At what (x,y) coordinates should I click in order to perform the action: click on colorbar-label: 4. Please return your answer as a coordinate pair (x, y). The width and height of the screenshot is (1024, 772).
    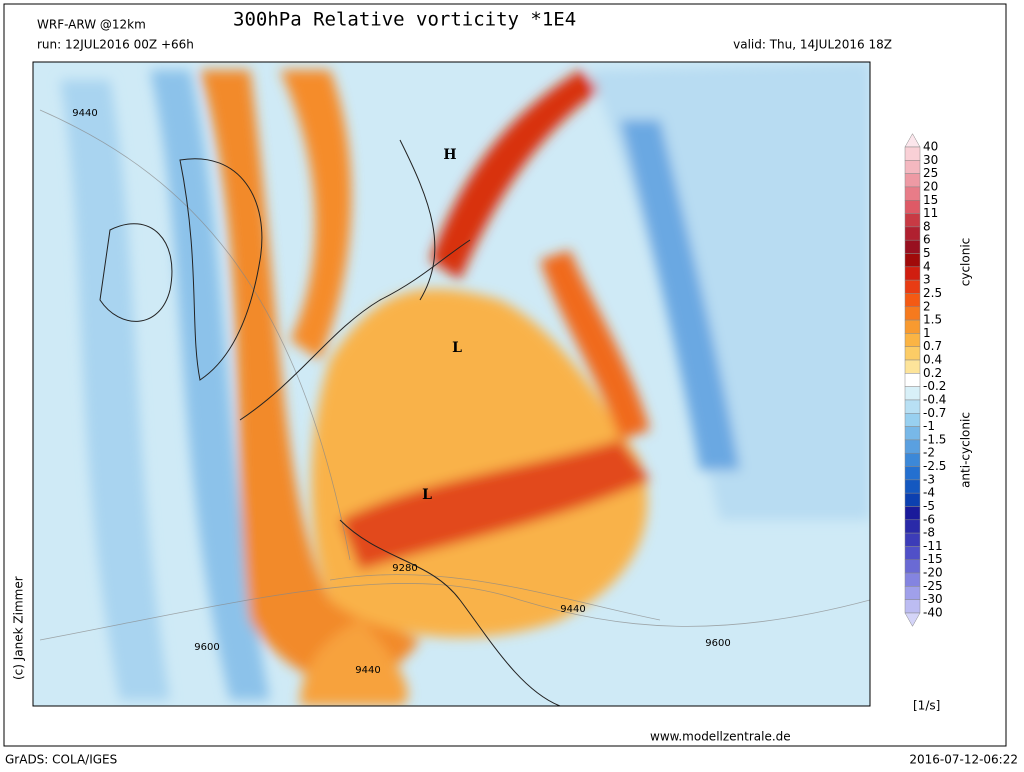
    Looking at the image, I should click on (927, 266).